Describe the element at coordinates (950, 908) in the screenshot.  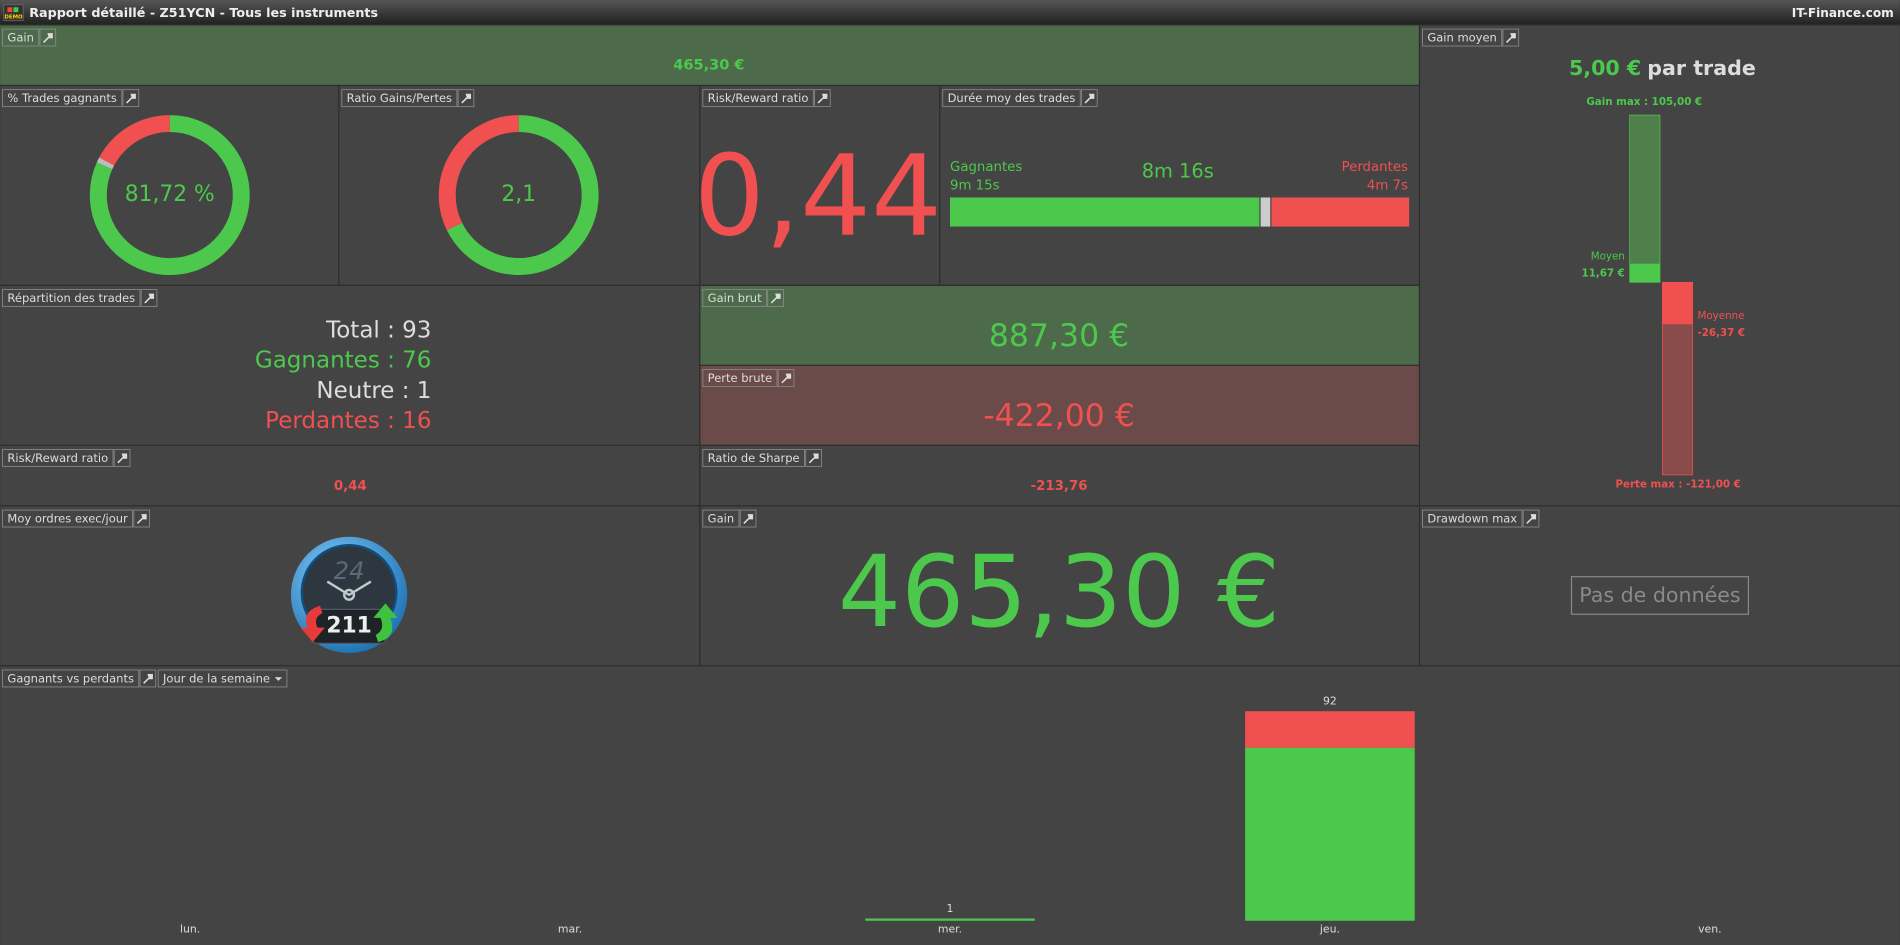
I see `bar-total-label: 1` at that location.